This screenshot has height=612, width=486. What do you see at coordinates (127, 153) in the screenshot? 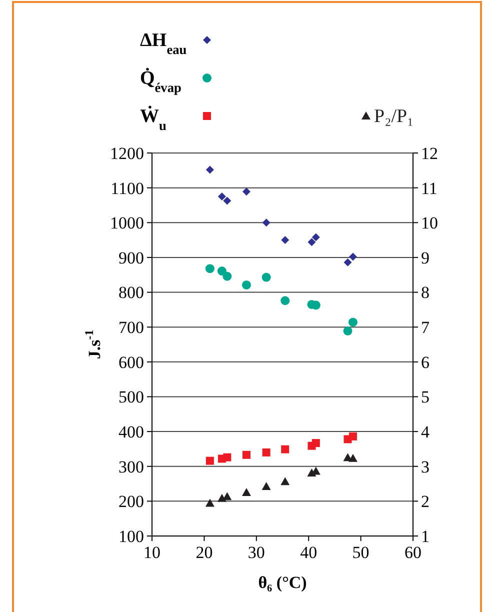
I see `y-tick-label: 1200` at bounding box center [127, 153].